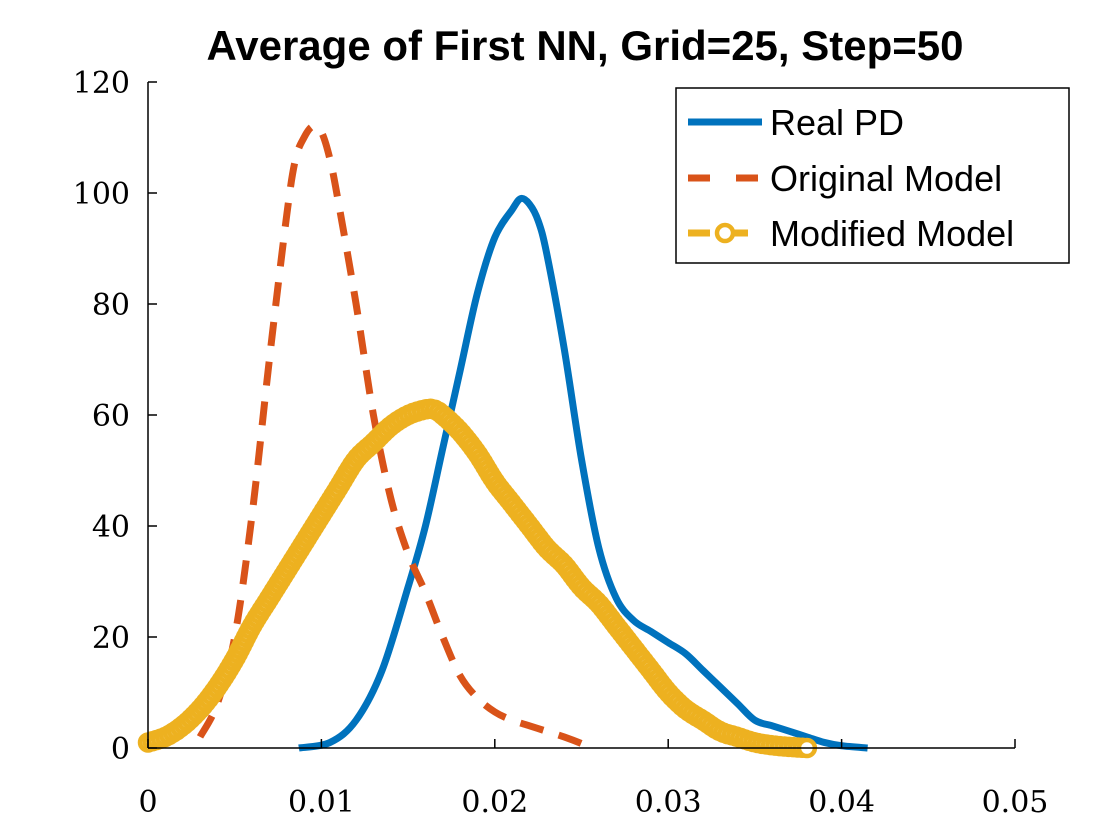  Describe the element at coordinates (111, 305) in the screenshot. I see `y-tick-label: 80` at that location.